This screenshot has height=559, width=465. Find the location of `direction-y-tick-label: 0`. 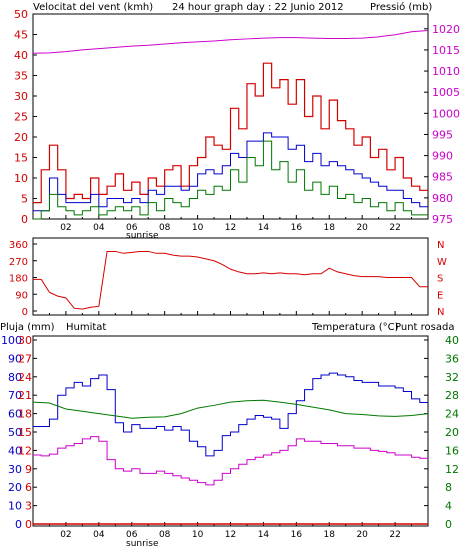

direction-y-tick-label: 0 is located at coordinates (25, 312).